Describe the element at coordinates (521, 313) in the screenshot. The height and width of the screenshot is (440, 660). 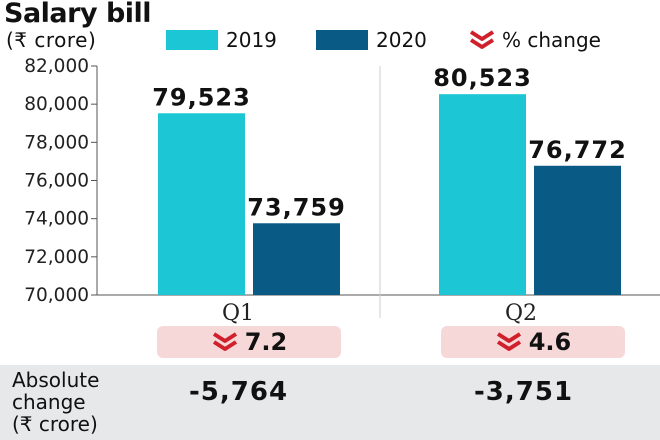
I see `x-tick-label: Q2` at that location.